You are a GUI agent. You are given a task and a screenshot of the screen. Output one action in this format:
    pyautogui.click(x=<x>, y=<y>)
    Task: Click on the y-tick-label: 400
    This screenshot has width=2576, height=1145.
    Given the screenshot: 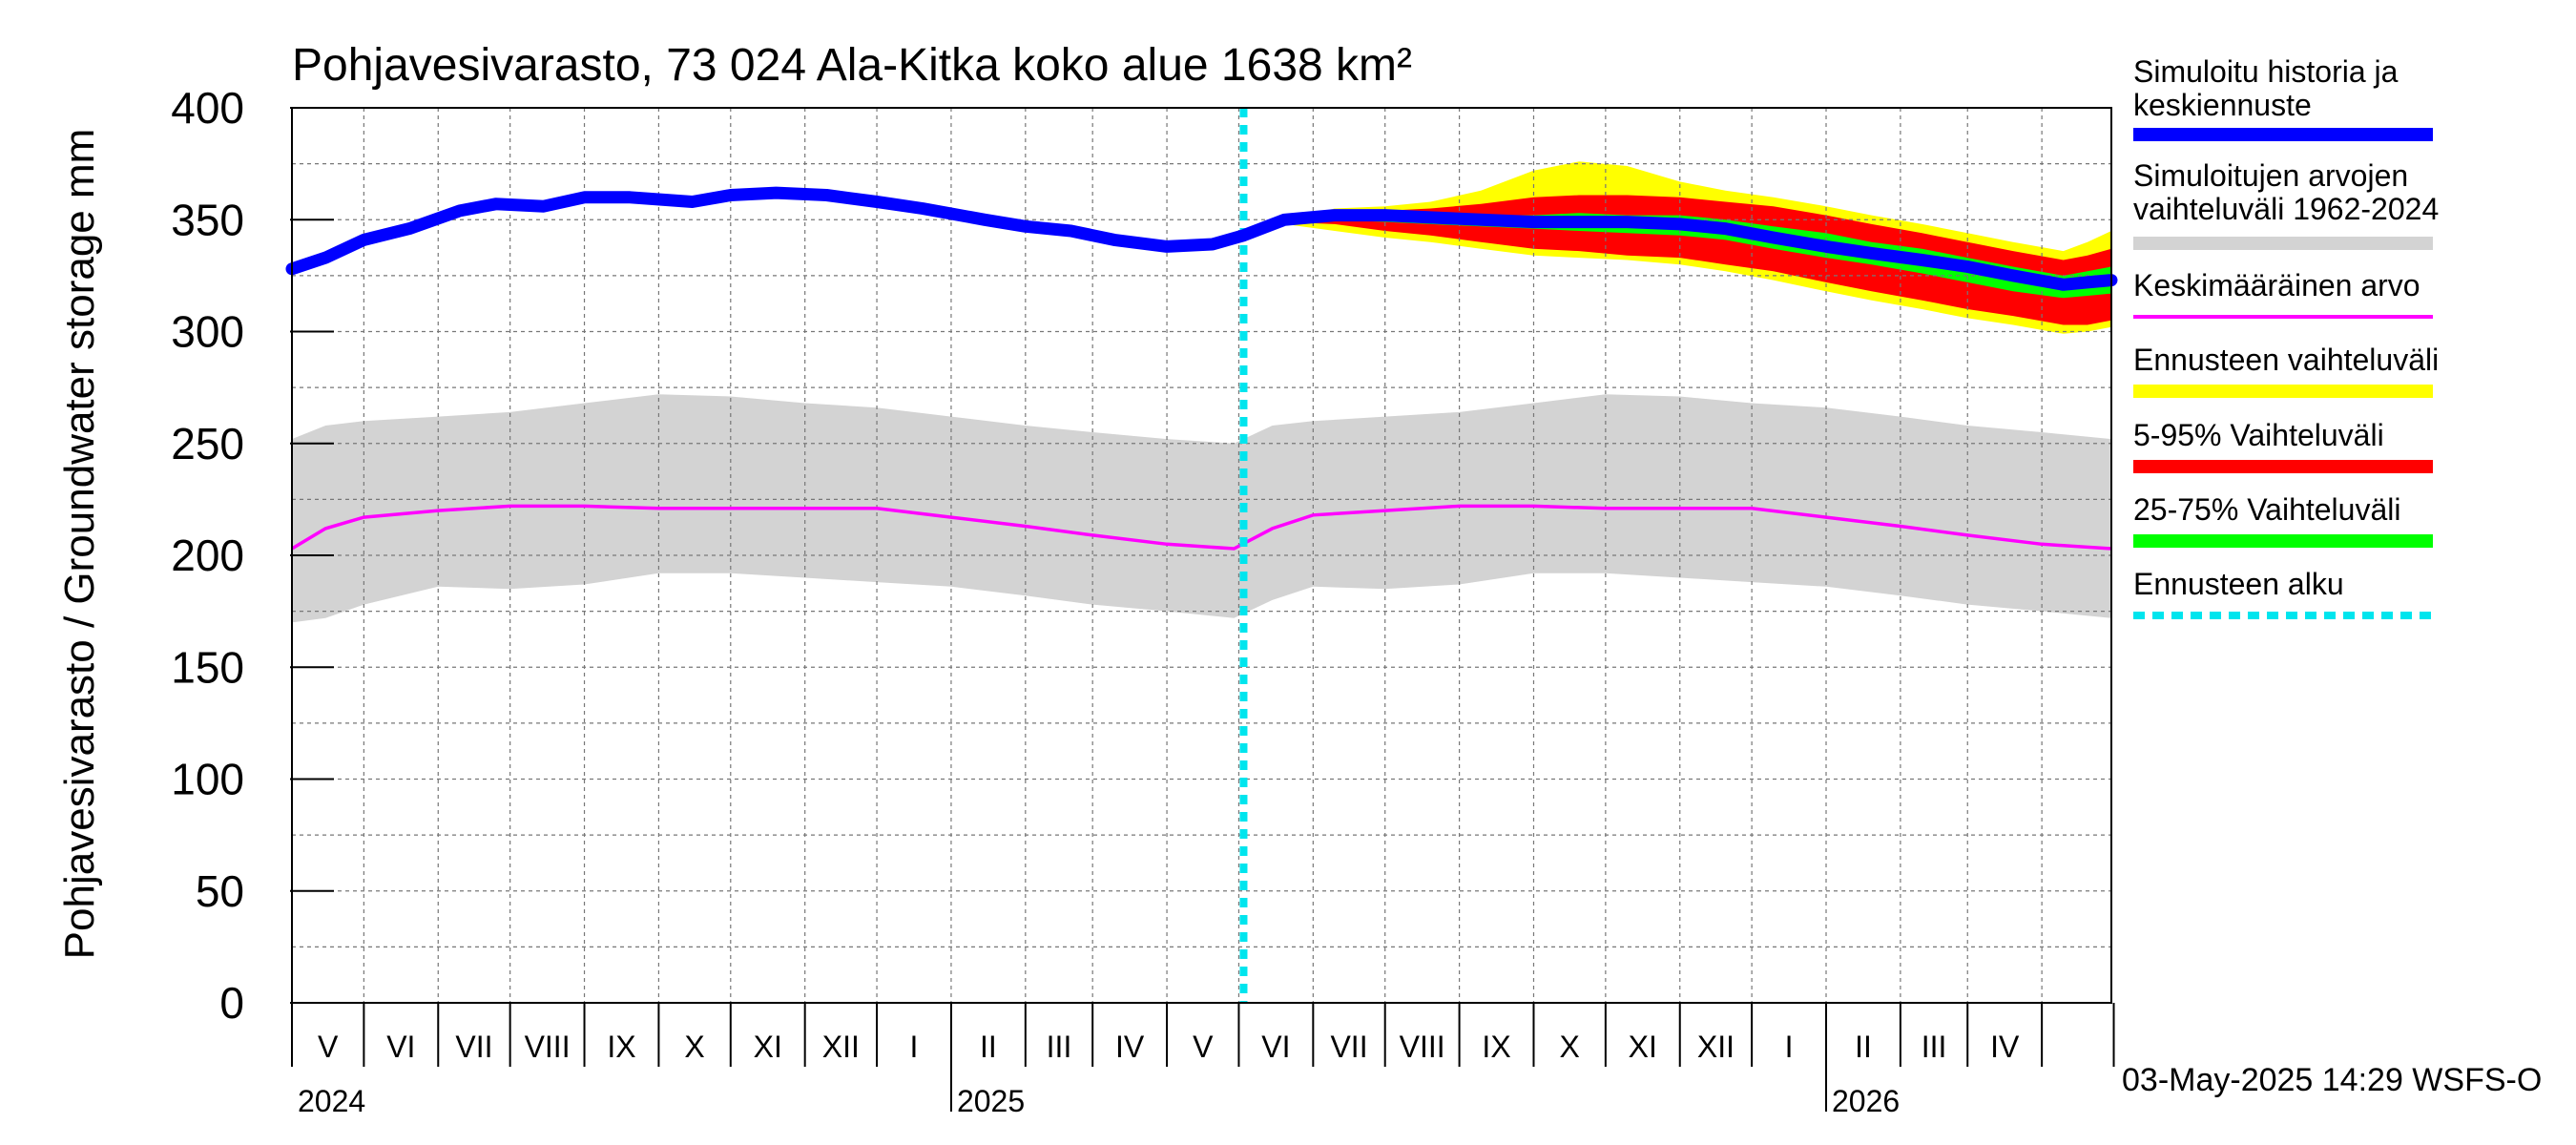 What is the action you would take?
    pyautogui.click(x=207, y=108)
    